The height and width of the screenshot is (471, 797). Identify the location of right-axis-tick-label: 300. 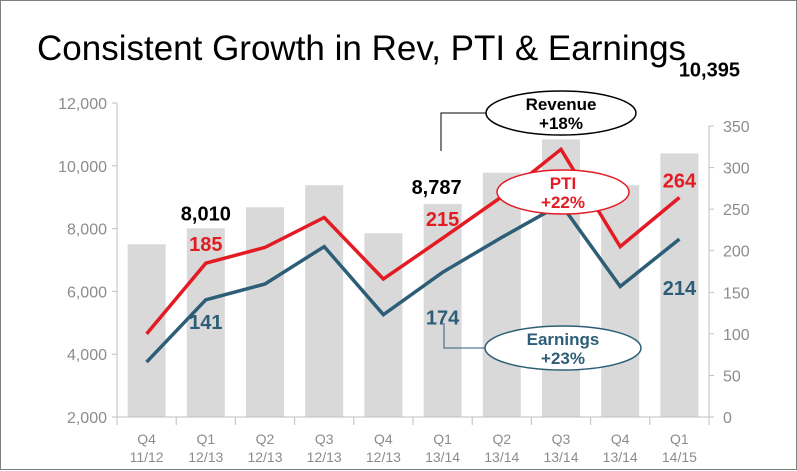
(736, 169).